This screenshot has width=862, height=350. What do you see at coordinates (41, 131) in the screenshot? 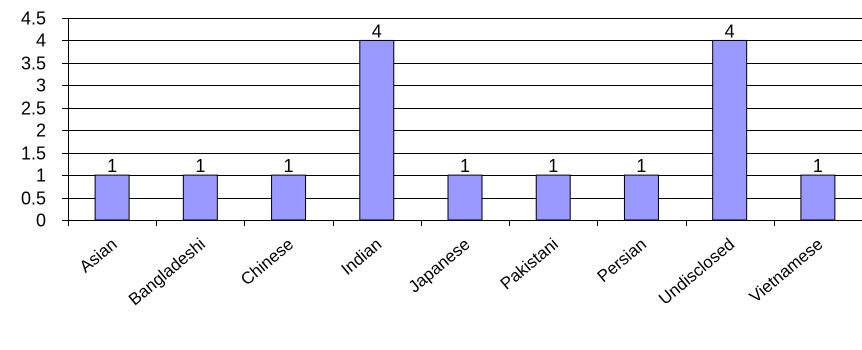
I see `y-tick-label: 2` at bounding box center [41, 131].